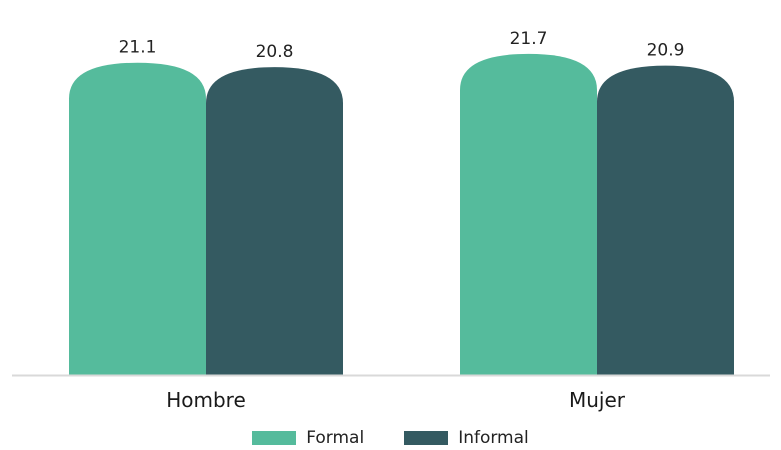 Image resolution: width=781 pixels, height=450 pixels. What do you see at coordinates (528, 214) in the screenshot?
I see `bar-mujer-formal` at bounding box center [528, 214].